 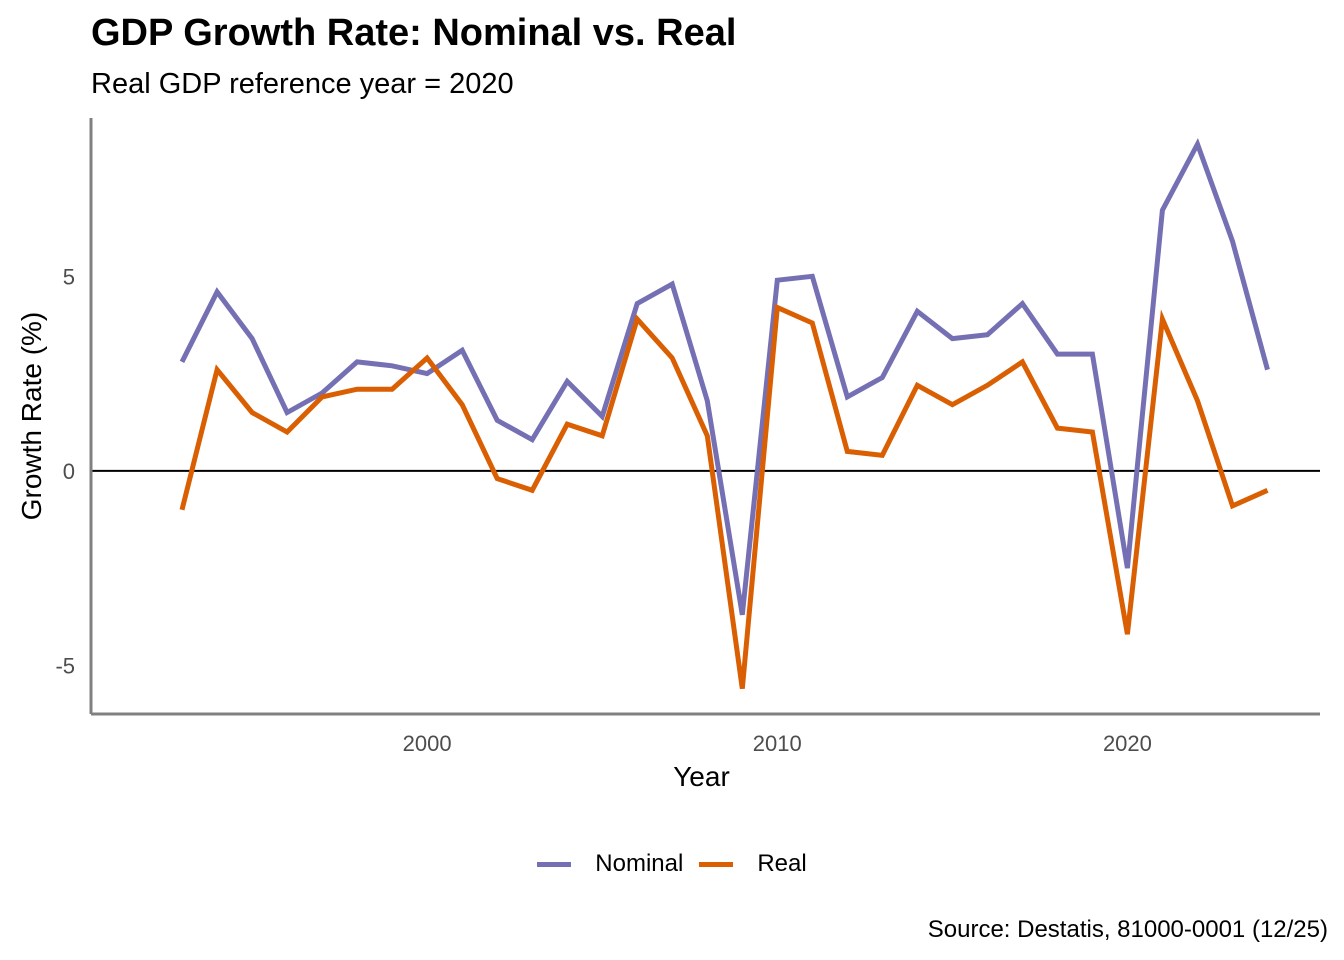 I want to click on x-tick-label: 2020, so click(x=1127, y=743).